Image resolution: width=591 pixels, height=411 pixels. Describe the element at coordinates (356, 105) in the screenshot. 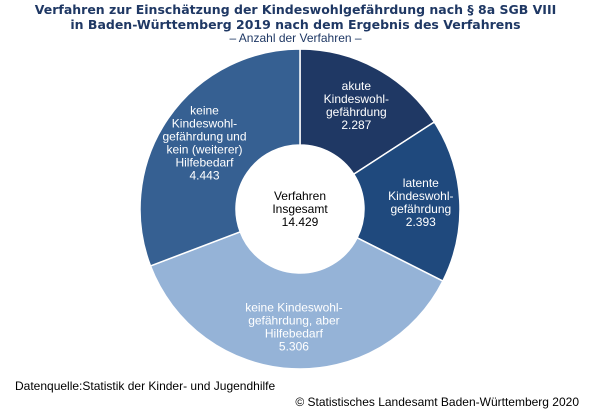

I see `slice-label-1: akute Kindeswohl-gefährdung 2.287` at that location.